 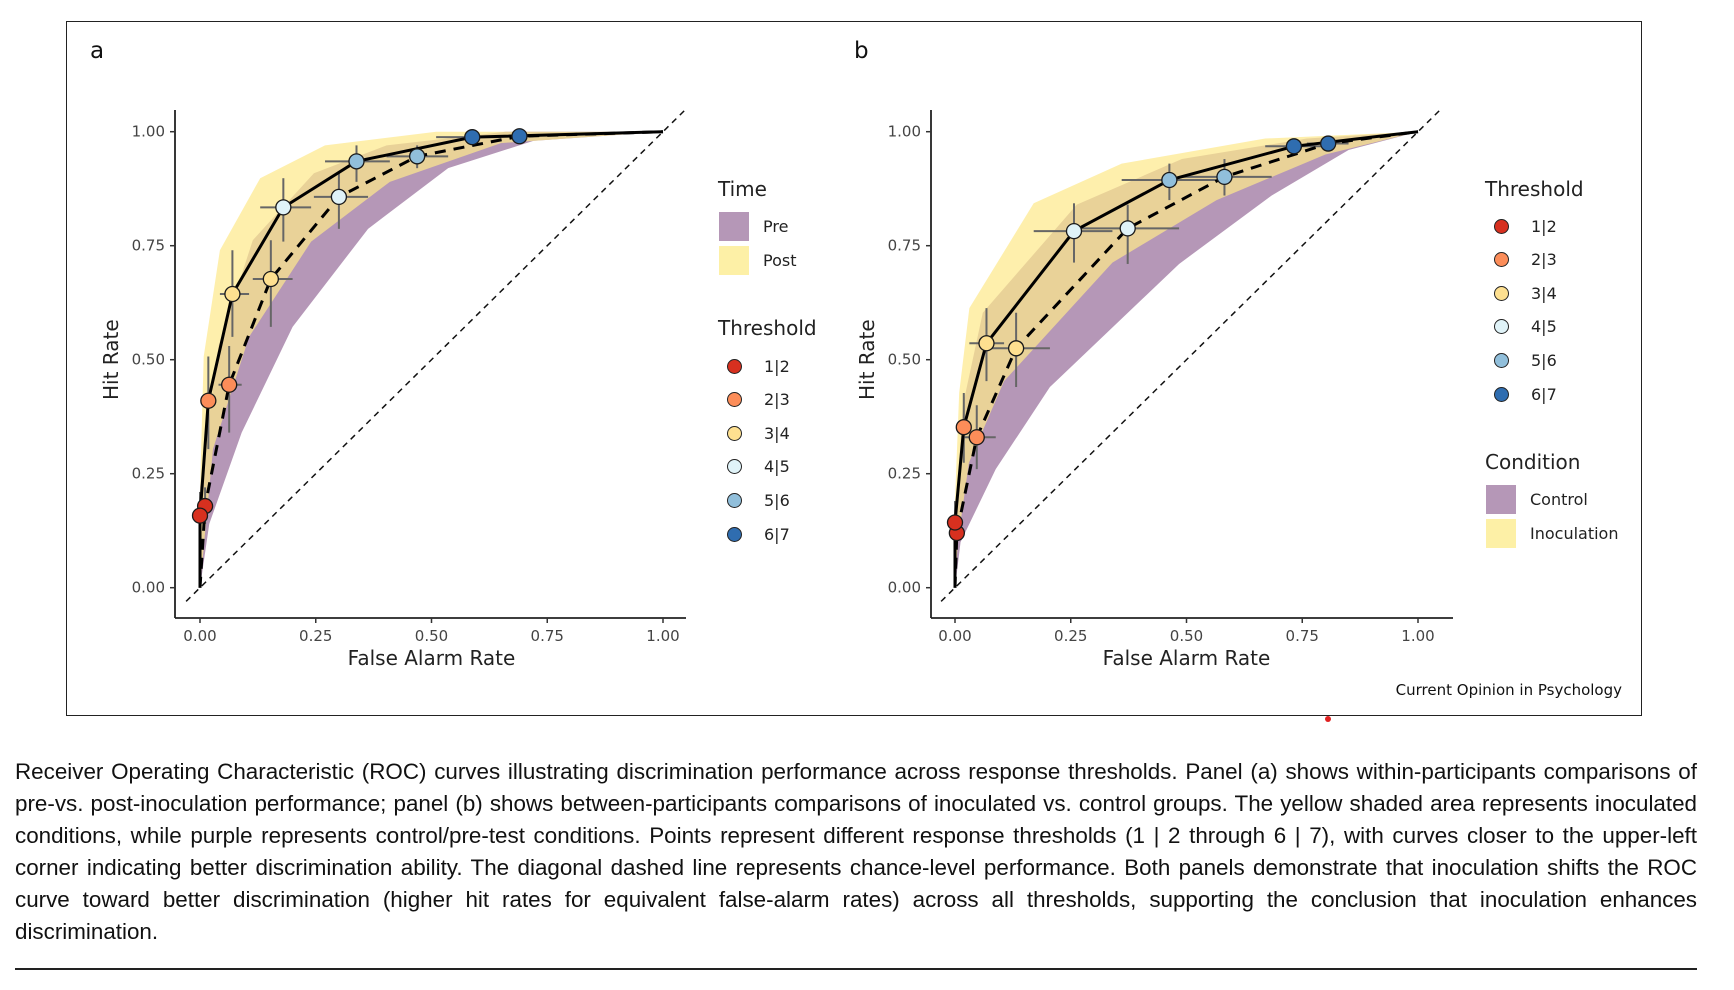 I want to click on legend-time-title: Time, so click(x=742, y=189).